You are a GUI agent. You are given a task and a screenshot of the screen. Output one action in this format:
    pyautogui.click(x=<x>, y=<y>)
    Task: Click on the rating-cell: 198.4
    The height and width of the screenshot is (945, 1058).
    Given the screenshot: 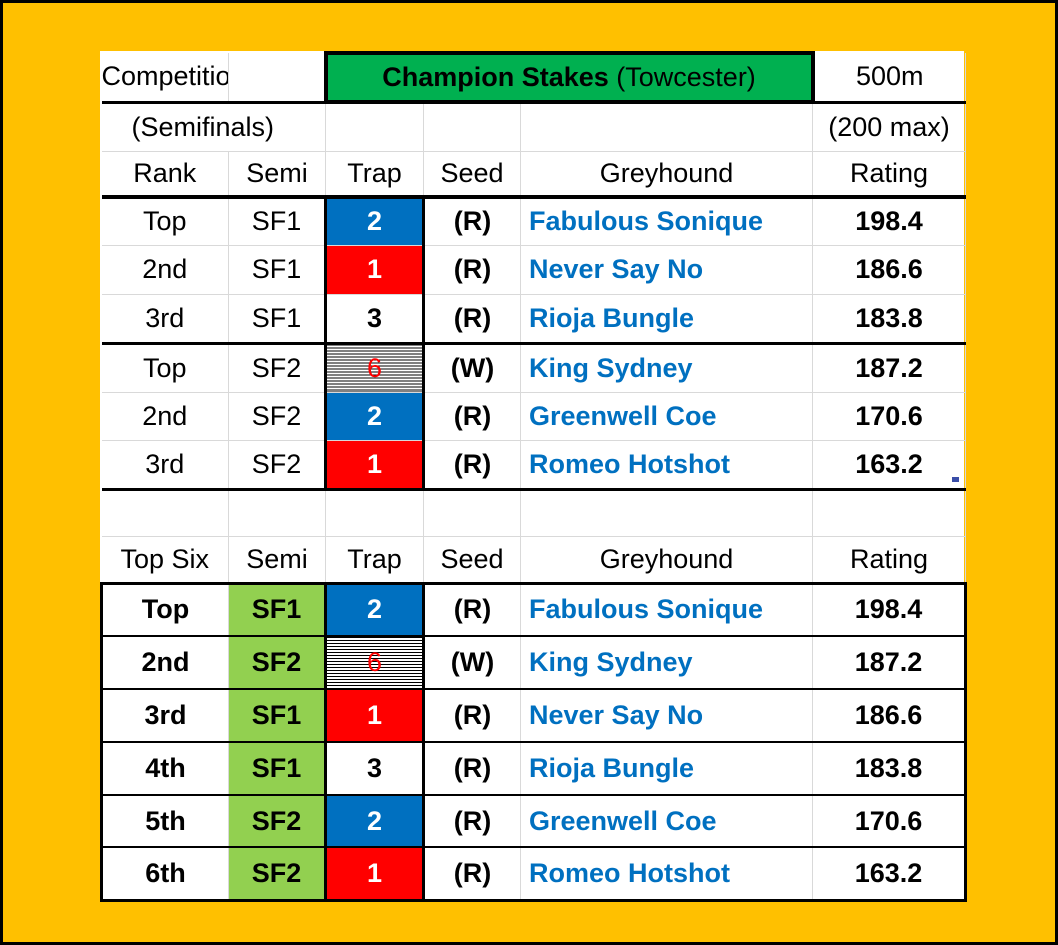 What is the action you would take?
    pyautogui.click(x=890, y=610)
    